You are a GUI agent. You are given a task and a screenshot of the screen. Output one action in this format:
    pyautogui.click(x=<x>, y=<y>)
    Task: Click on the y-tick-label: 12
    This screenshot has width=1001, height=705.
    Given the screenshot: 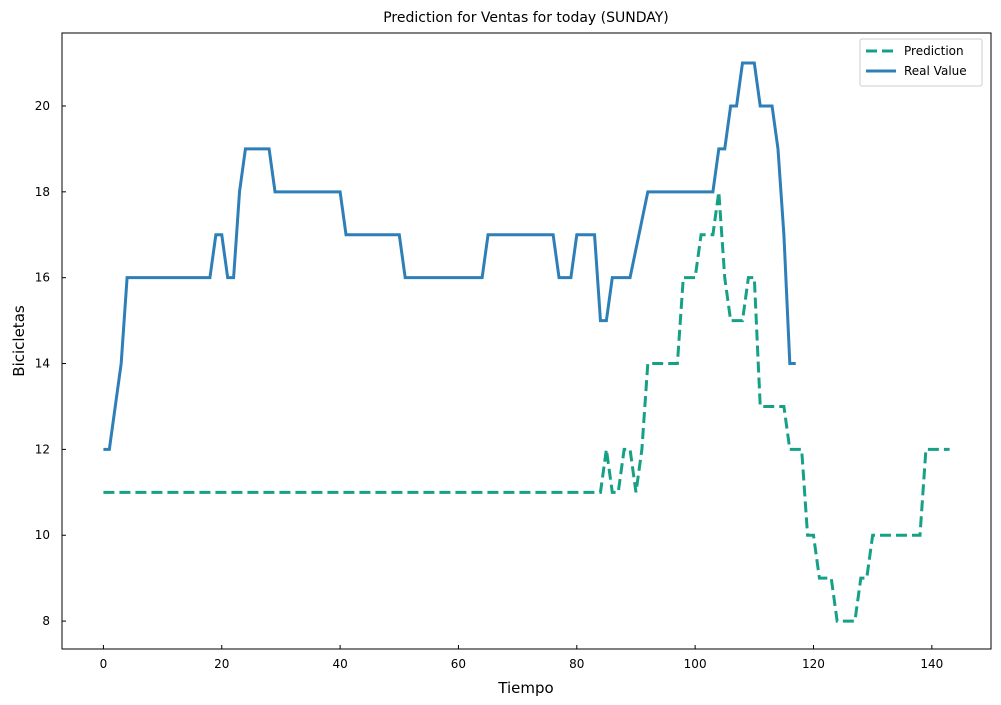 What is the action you would take?
    pyautogui.click(x=42, y=449)
    